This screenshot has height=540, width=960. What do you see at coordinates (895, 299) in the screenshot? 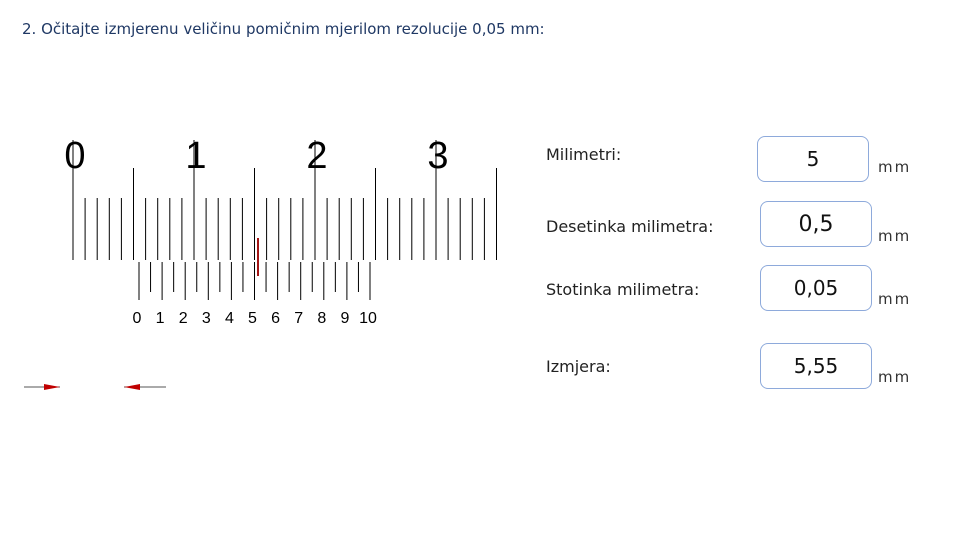
I see `unit-stotinka: mm` at bounding box center [895, 299].